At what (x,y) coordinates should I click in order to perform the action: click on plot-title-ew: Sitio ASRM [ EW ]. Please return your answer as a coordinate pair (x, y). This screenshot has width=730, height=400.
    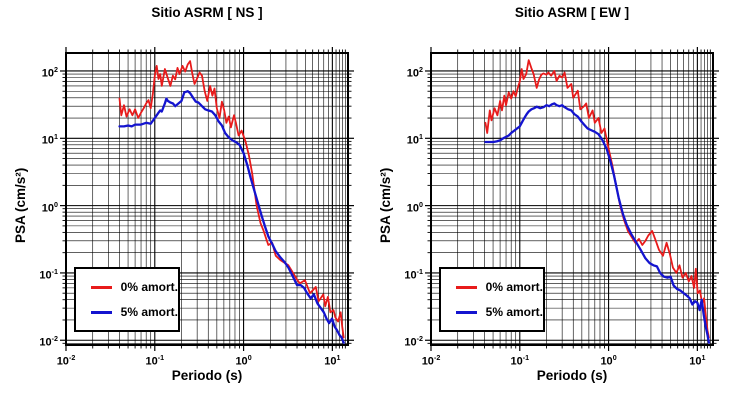
    Looking at the image, I should click on (572, 12).